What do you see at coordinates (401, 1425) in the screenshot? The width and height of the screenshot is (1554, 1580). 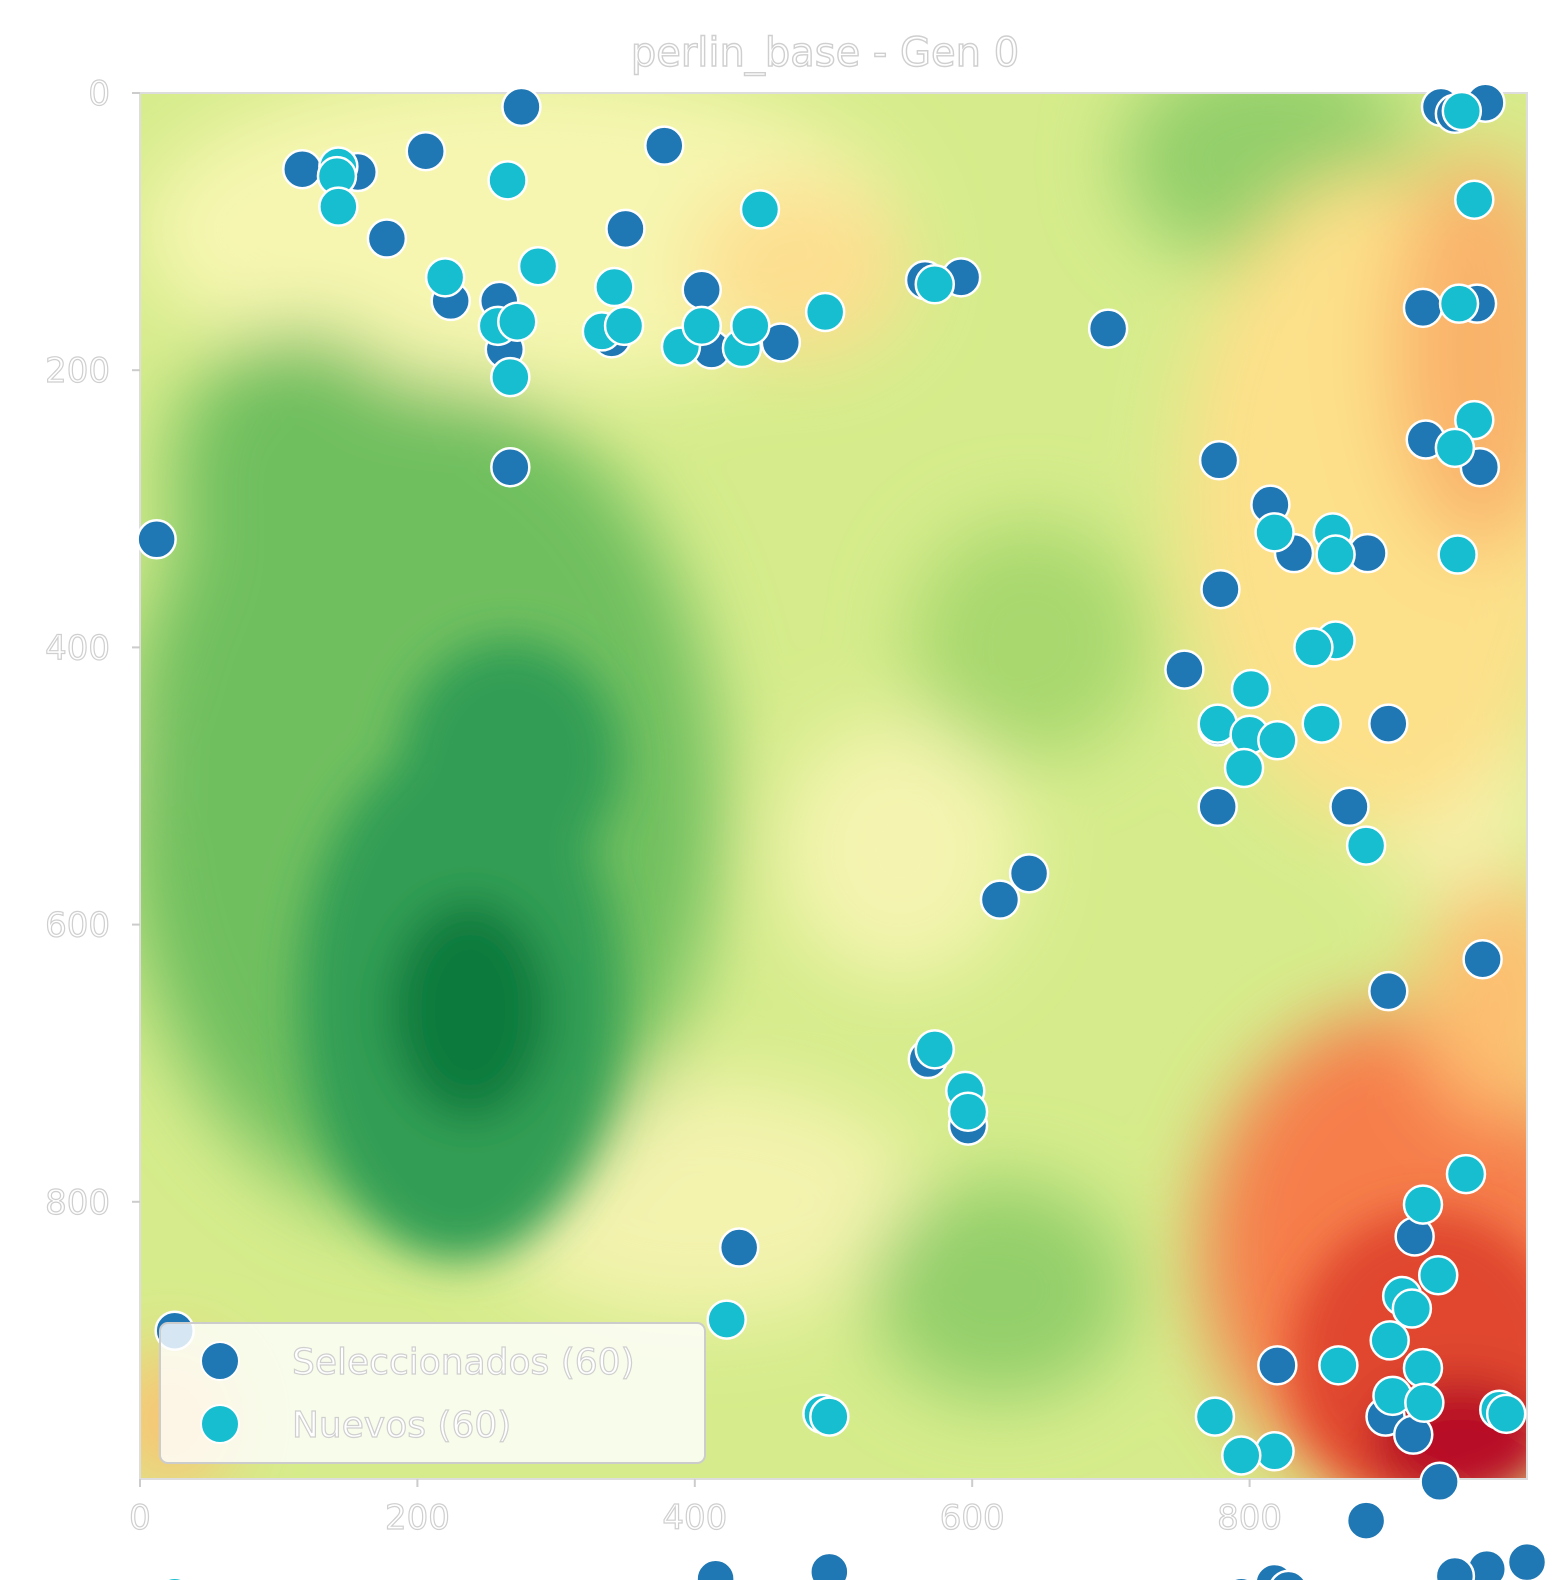 I see `legend-label-nuevos: Nuevos (60)` at bounding box center [401, 1425].